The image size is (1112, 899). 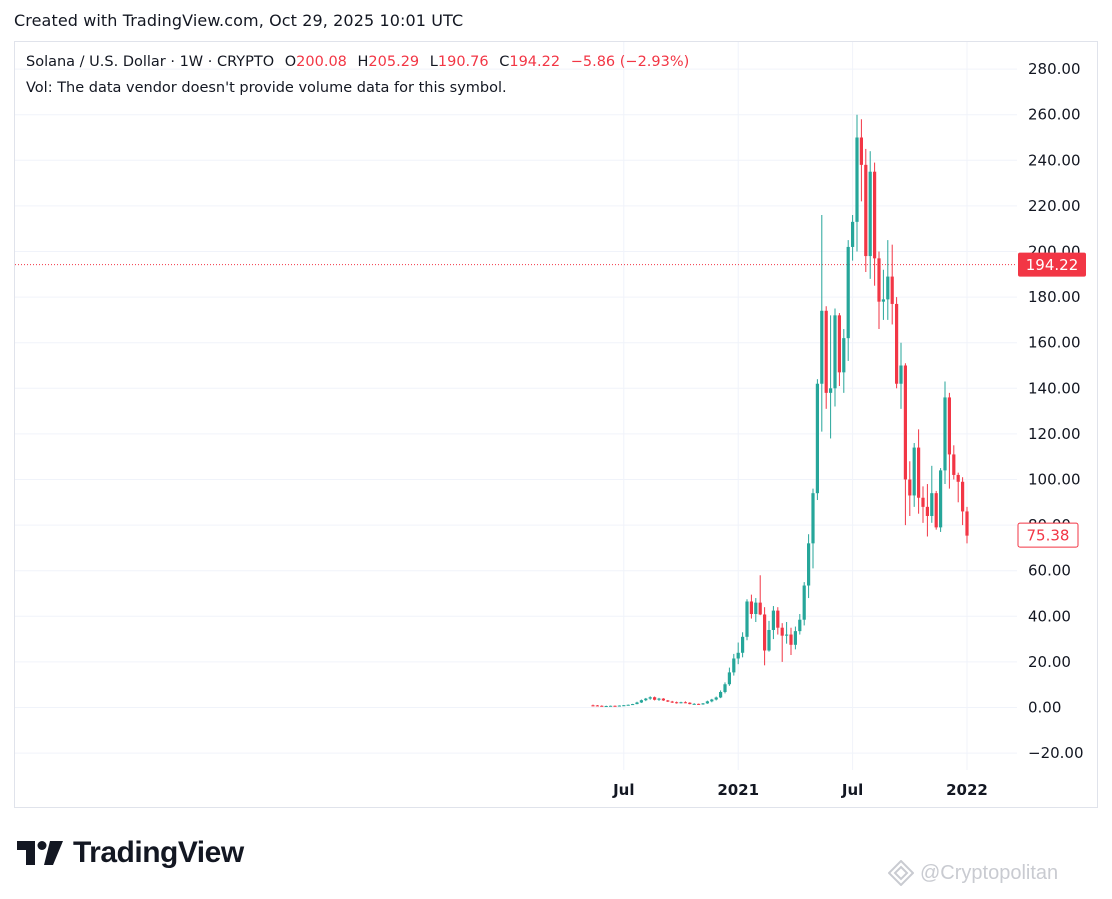 What do you see at coordinates (40, 853) in the screenshot?
I see `tradingview-logo-icon` at bounding box center [40, 853].